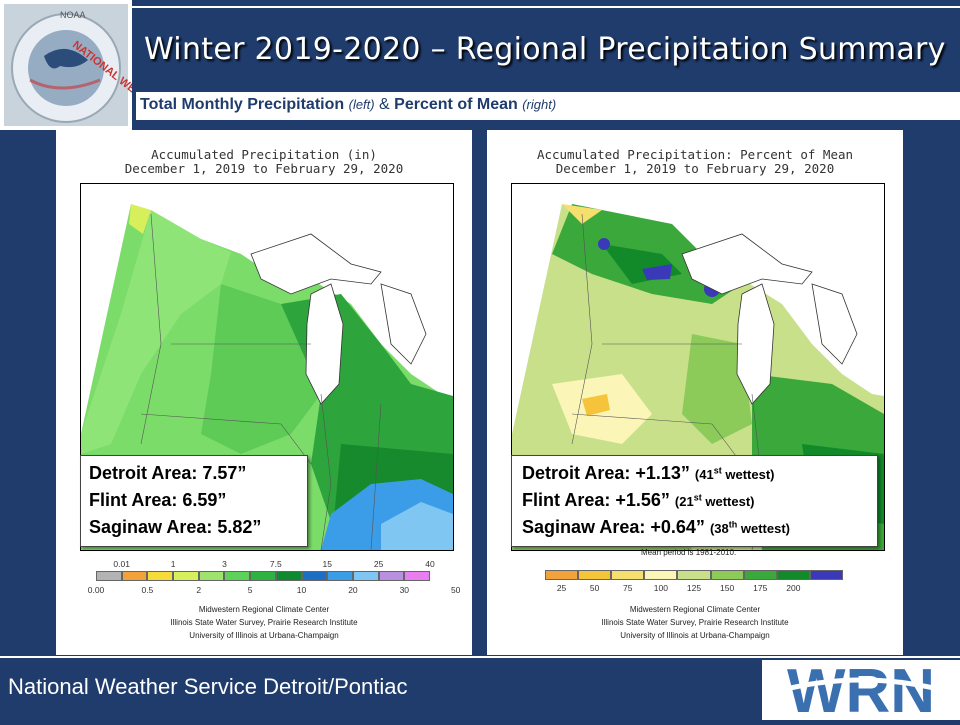 The height and width of the screenshot is (725, 960). I want to click on left-legend-top-tick: 1, so click(173, 564).